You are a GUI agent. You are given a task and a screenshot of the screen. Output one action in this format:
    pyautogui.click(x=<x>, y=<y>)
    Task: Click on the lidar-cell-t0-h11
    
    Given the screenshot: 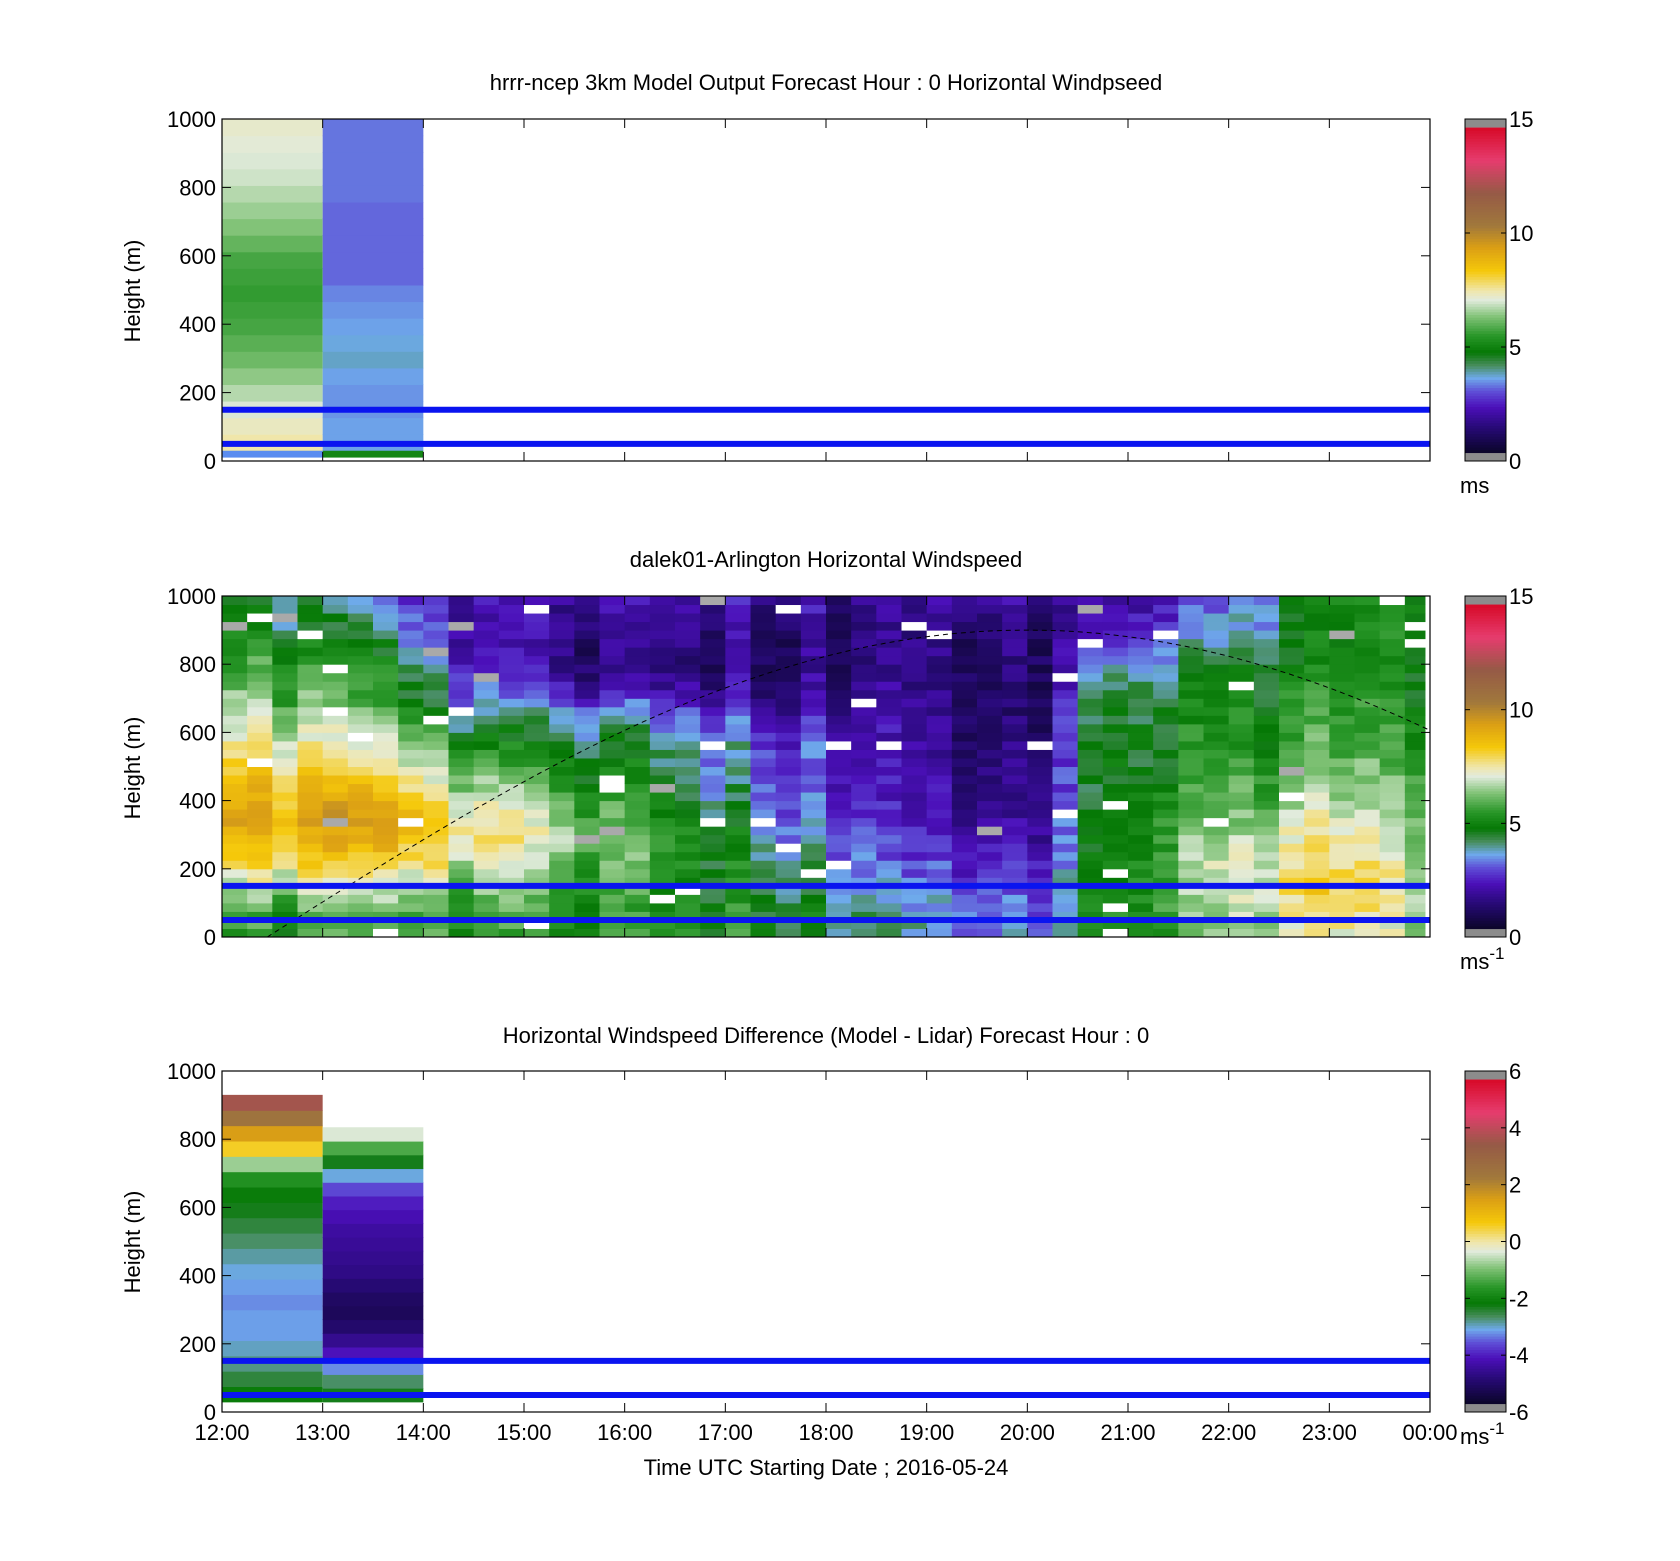 What is the action you would take?
    pyautogui.click(x=235, y=839)
    